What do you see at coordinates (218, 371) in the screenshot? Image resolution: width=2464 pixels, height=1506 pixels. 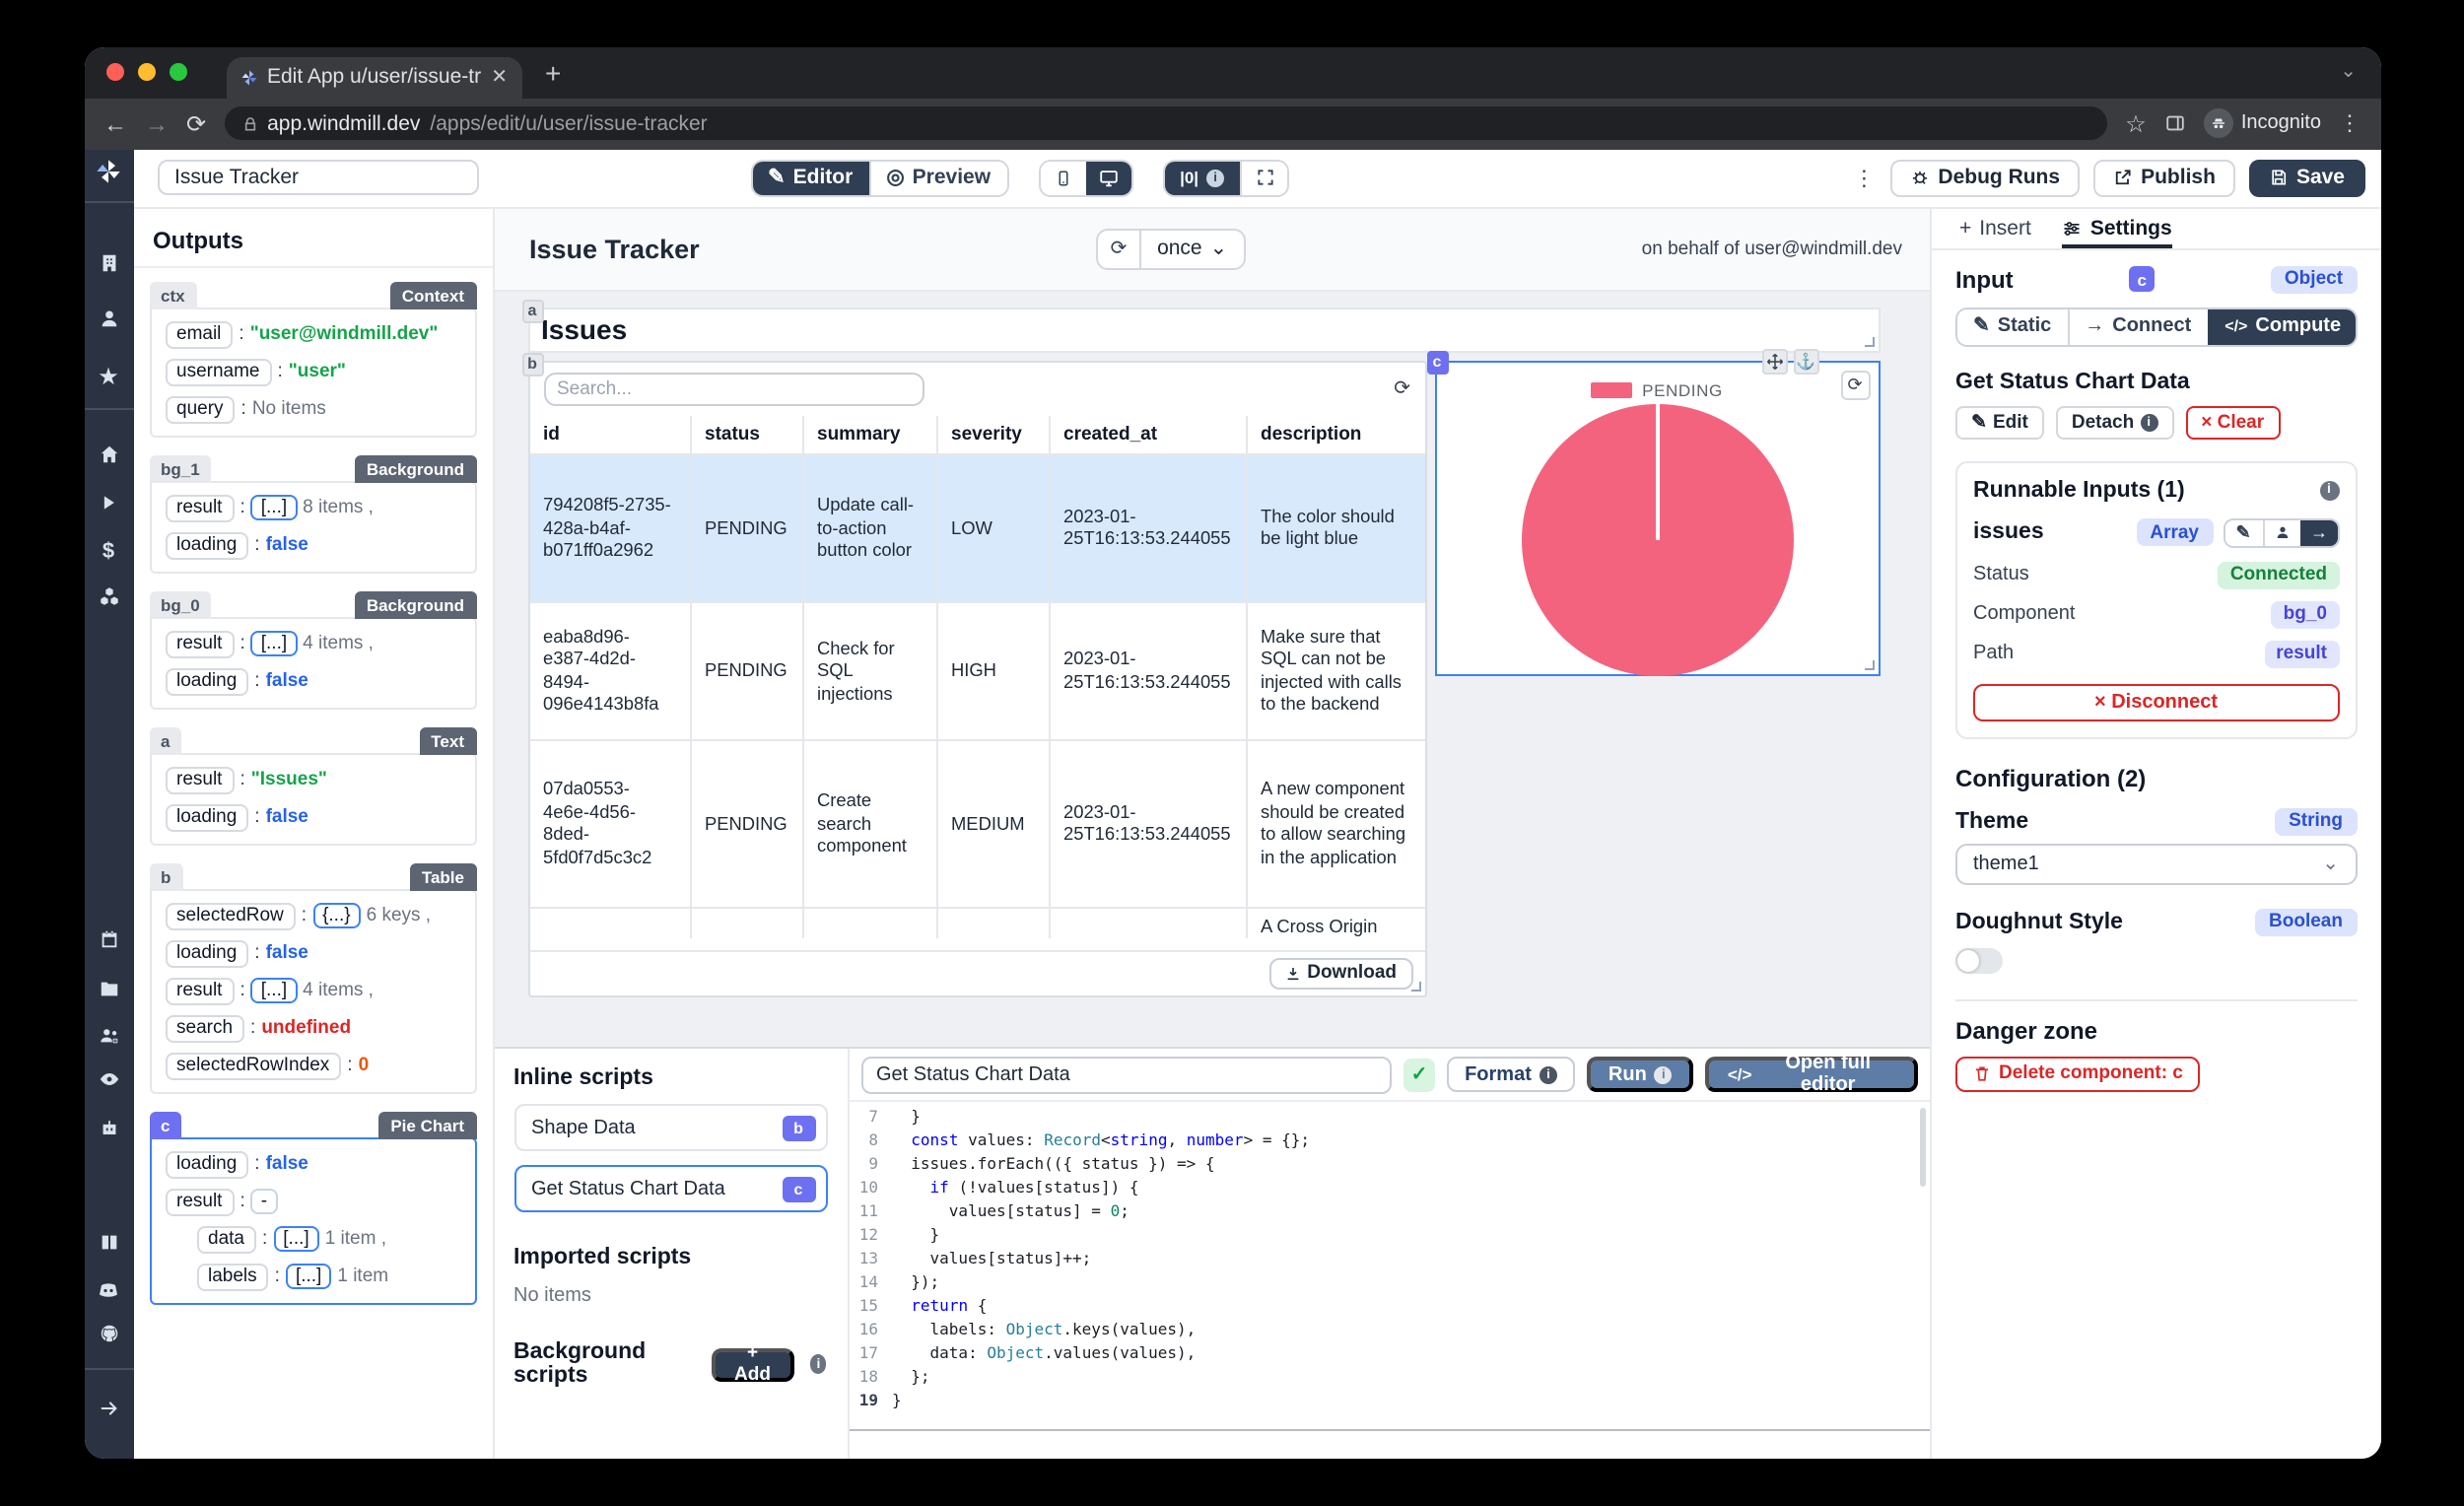 I see `output-key: username` at bounding box center [218, 371].